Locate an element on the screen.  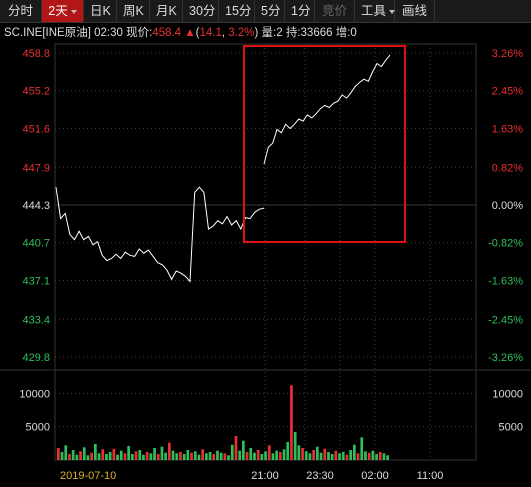
pct-tick-label: -3.26% is located at coordinates (505, 358).